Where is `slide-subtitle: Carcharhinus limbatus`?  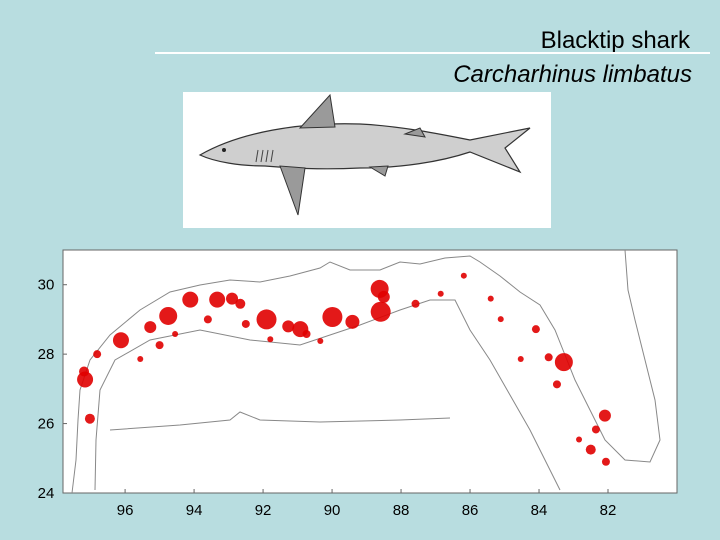
slide-subtitle: Carcharhinus limbatus is located at coordinates (572, 74).